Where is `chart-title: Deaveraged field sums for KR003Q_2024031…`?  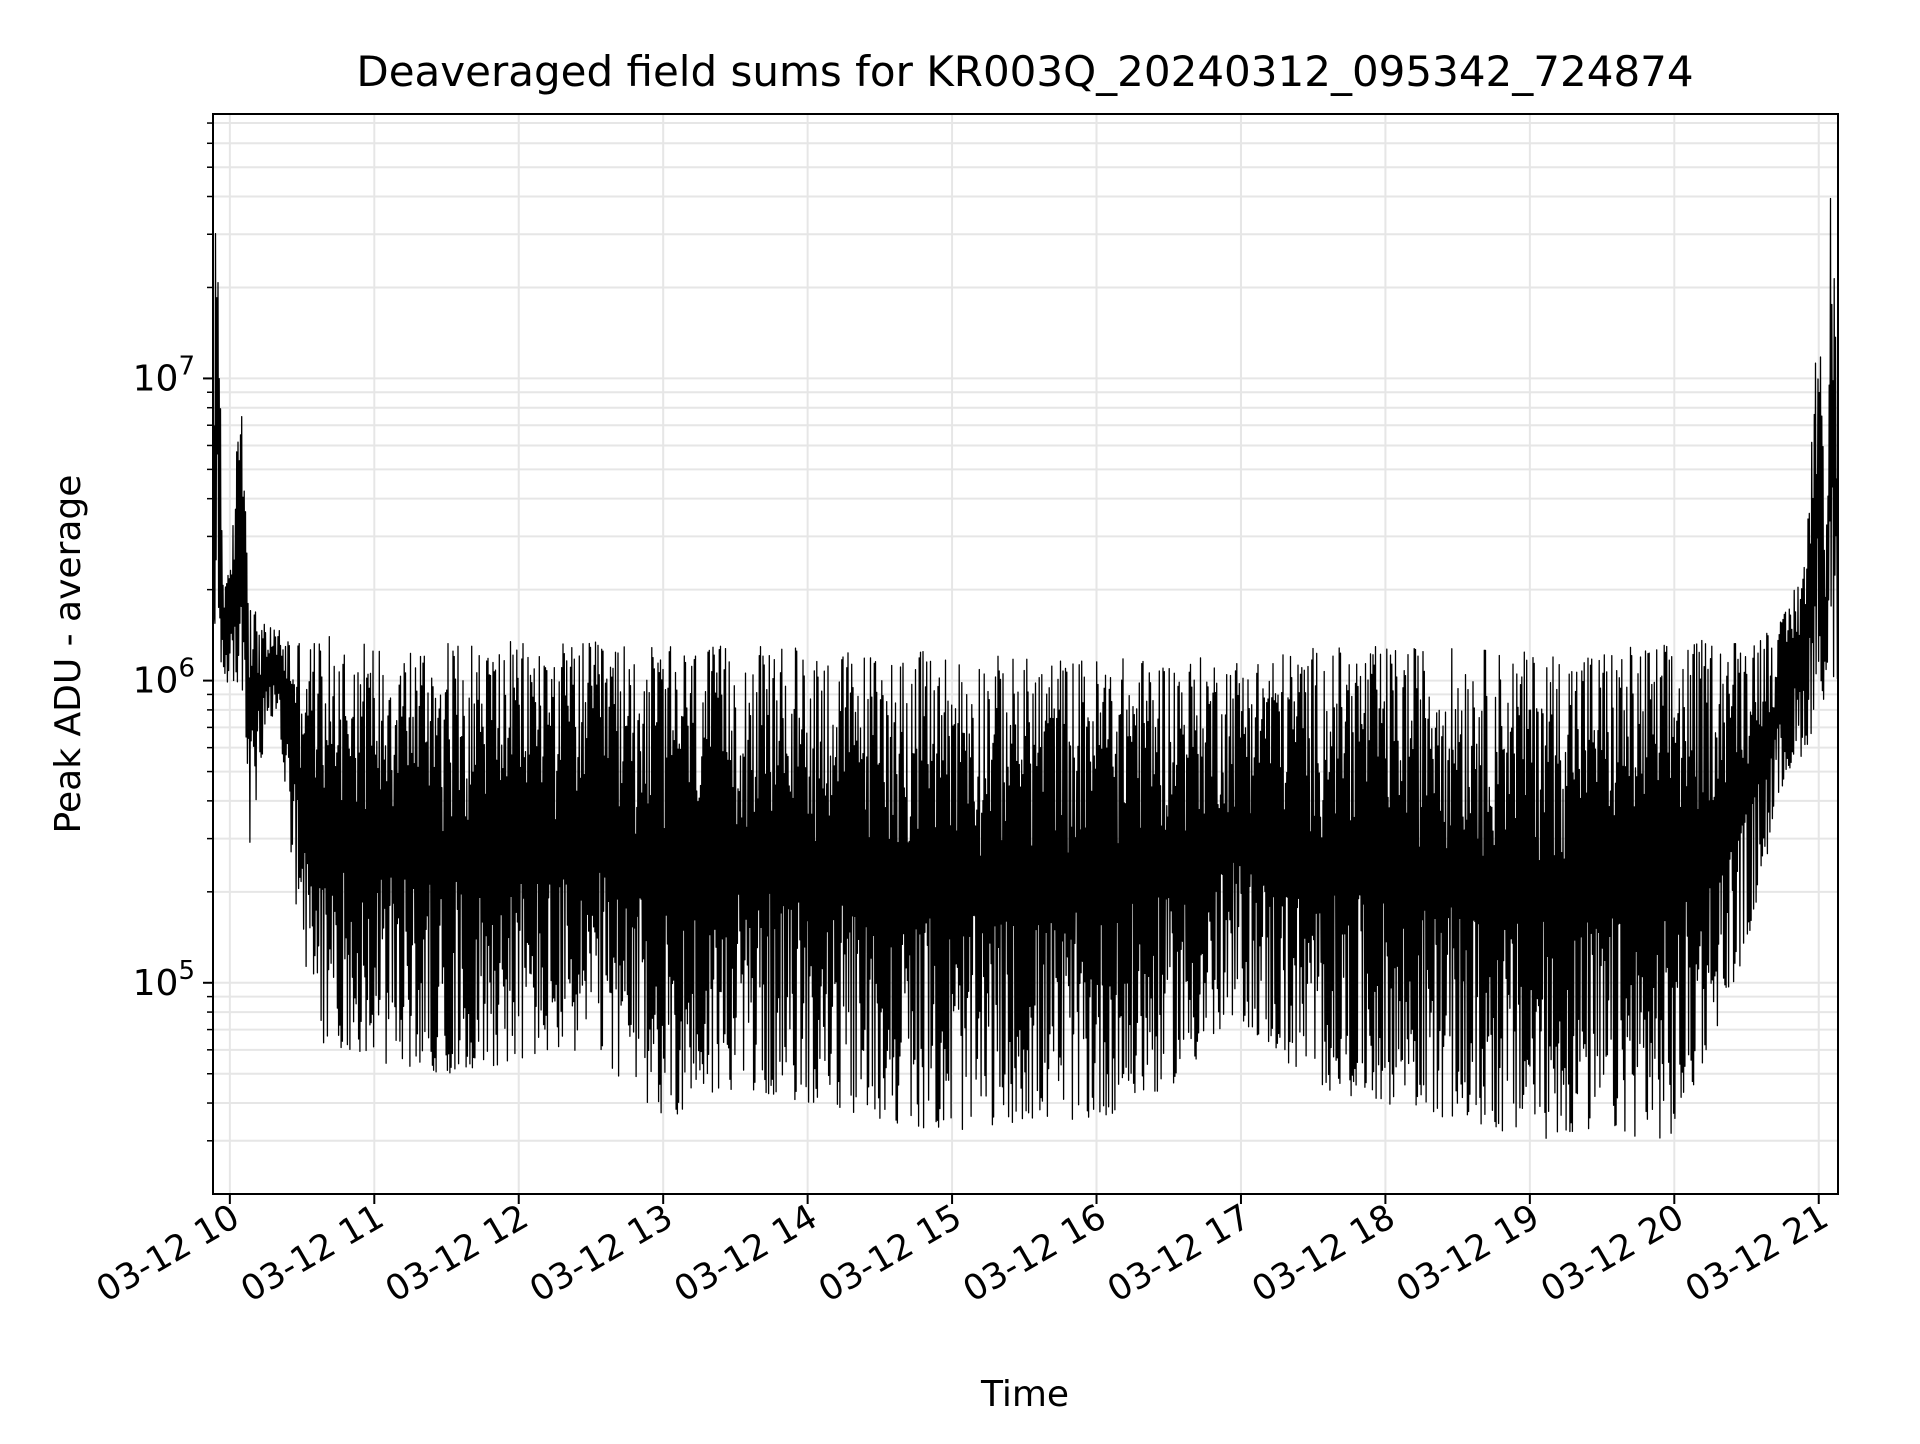 chart-title: Deaveraged field sums for KR003Q_2024031… is located at coordinates (1024, 71).